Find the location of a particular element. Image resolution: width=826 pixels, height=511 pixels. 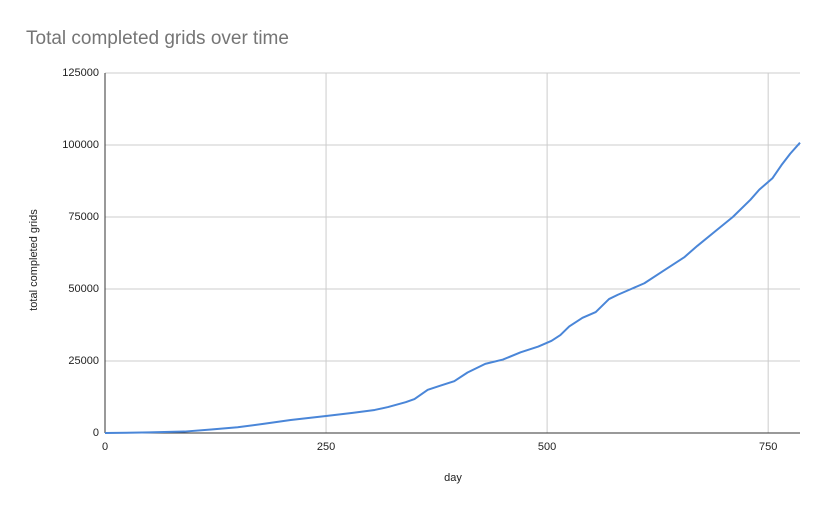

y-tick-label: 100000 is located at coordinates (80, 145).